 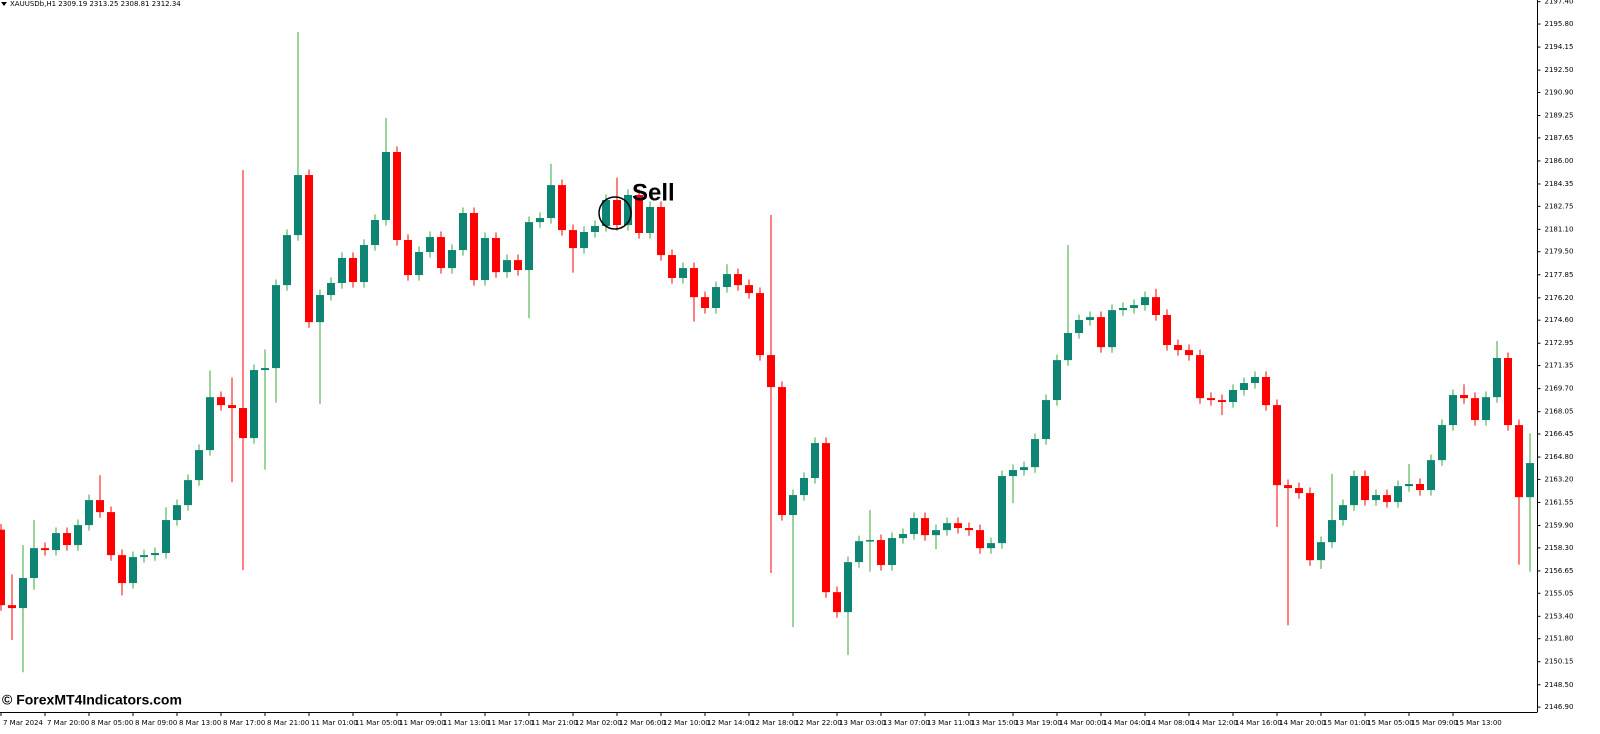 What do you see at coordinates (1559, 343) in the screenshot?
I see `y-tick-label: 2172.95` at bounding box center [1559, 343].